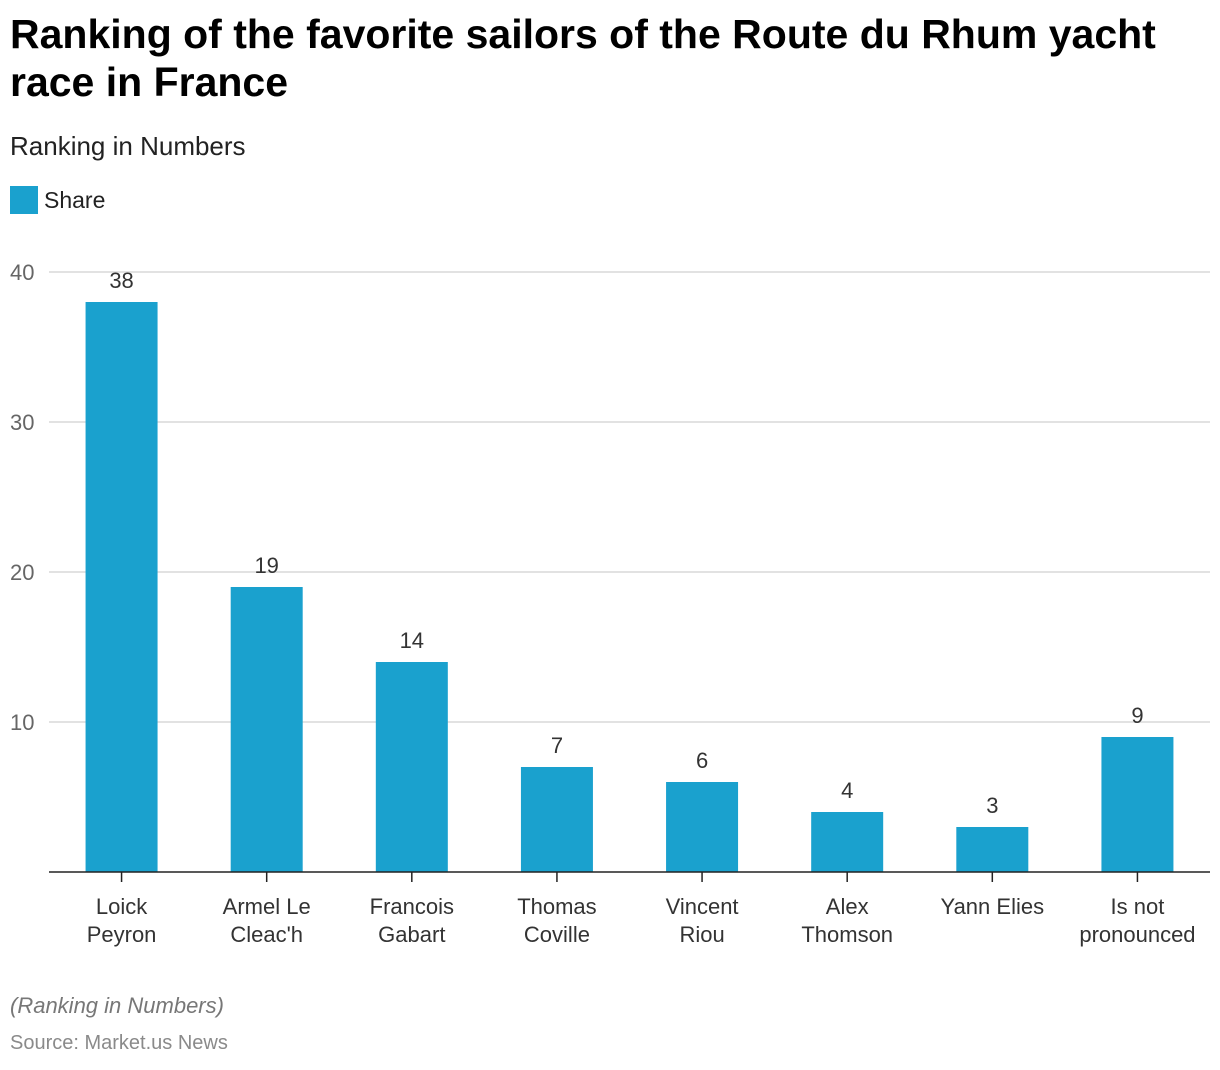 Image resolution: width=1220 pixels, height=1070 pixels. Describe the element at coordinates (22, 572) in the screenshot. I see `y-tick-label-20: 20` at that location.